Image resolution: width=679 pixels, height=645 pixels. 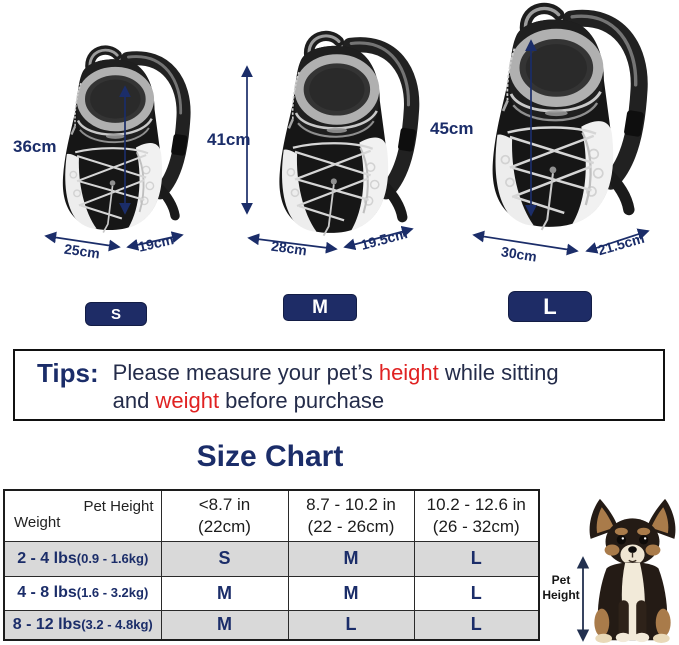 I want to click on column-header-3: 10.2 - 12.6 in (26 - 32cm), so click(x=476, y=515).